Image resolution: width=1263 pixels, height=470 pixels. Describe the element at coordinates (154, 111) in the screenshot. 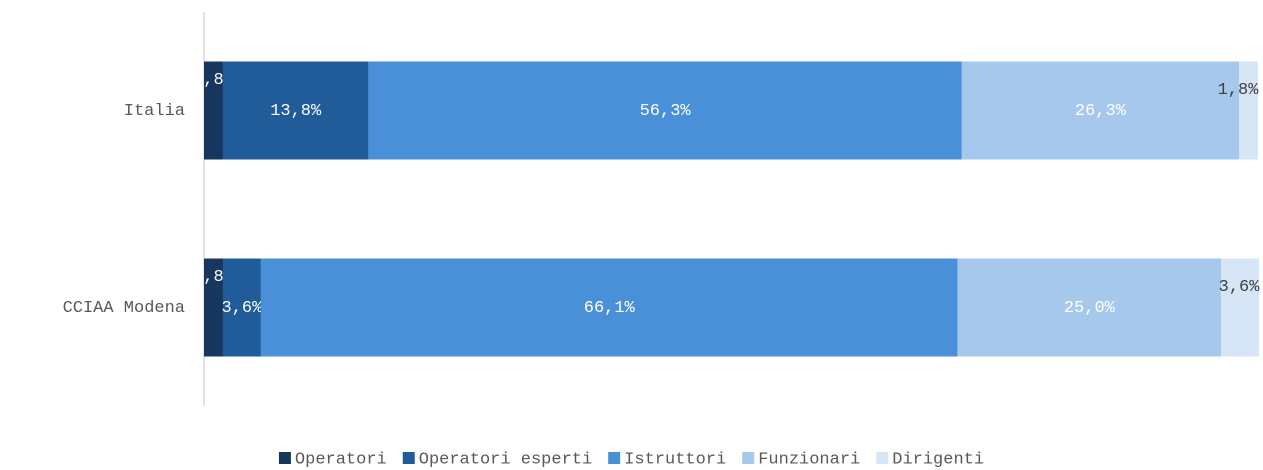

I see `y-tick-label: Italia` at that location.